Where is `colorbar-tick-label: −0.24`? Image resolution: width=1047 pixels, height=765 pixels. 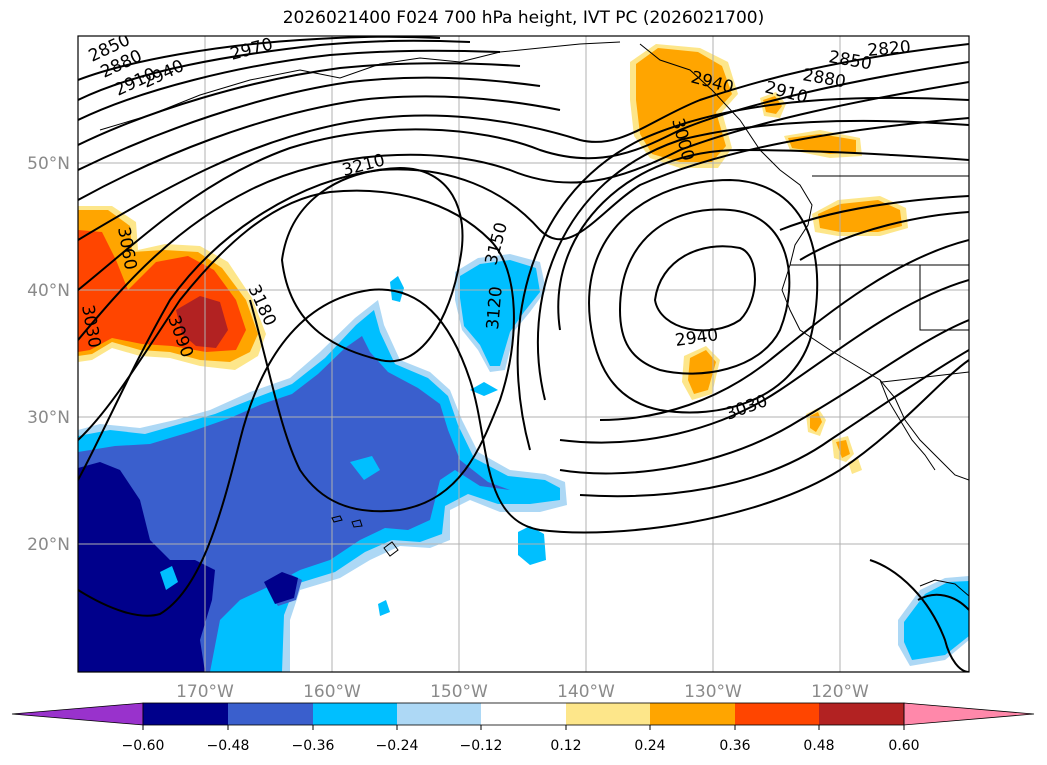
colorbar-tick-label: −0.24 is located at coordinates (397, 746).